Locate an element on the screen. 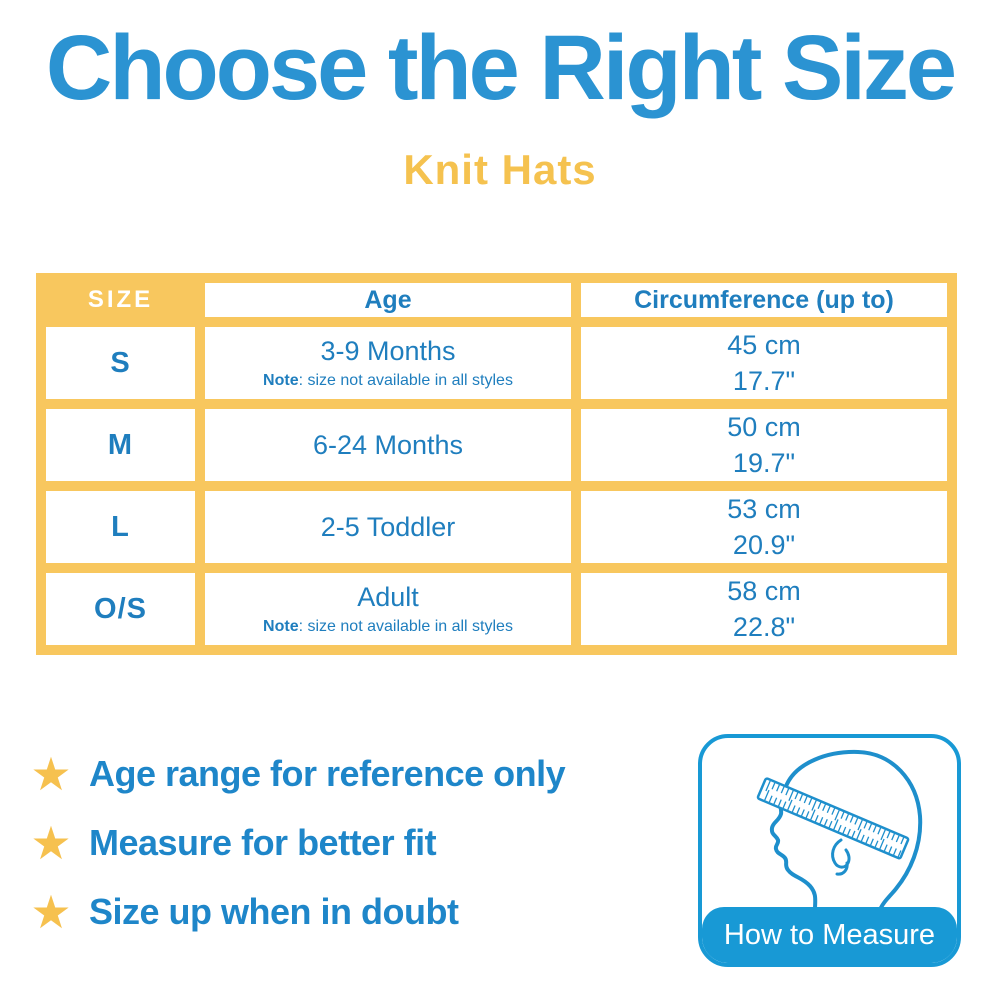 The image size is (1000, 1000). circumference-cm: 45 cm is located at coordinates (764, 345).